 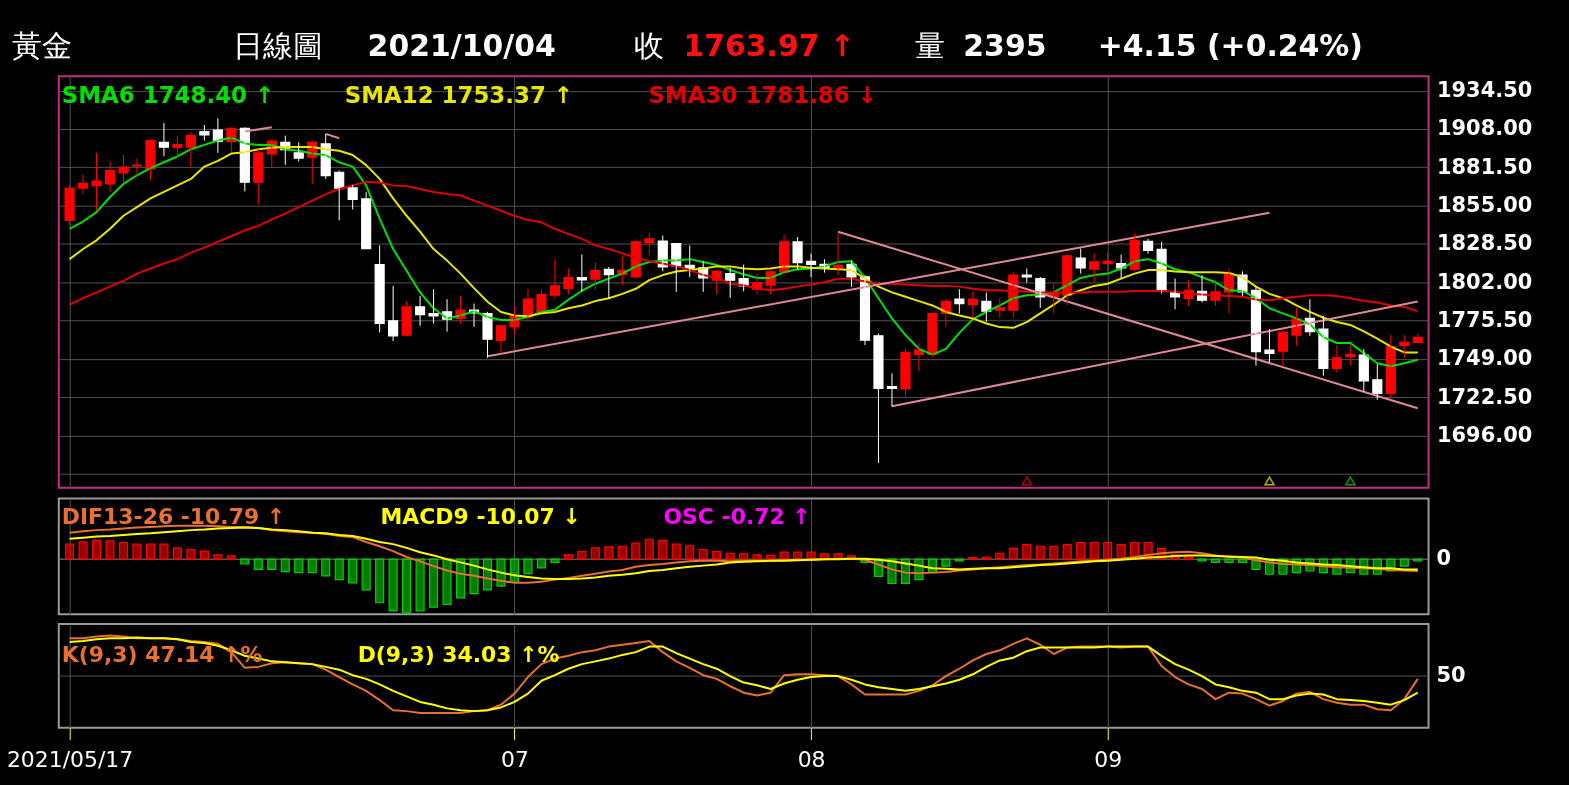 I want to click on y-tick-label: 1881.50, so click(x=1485, y=166).